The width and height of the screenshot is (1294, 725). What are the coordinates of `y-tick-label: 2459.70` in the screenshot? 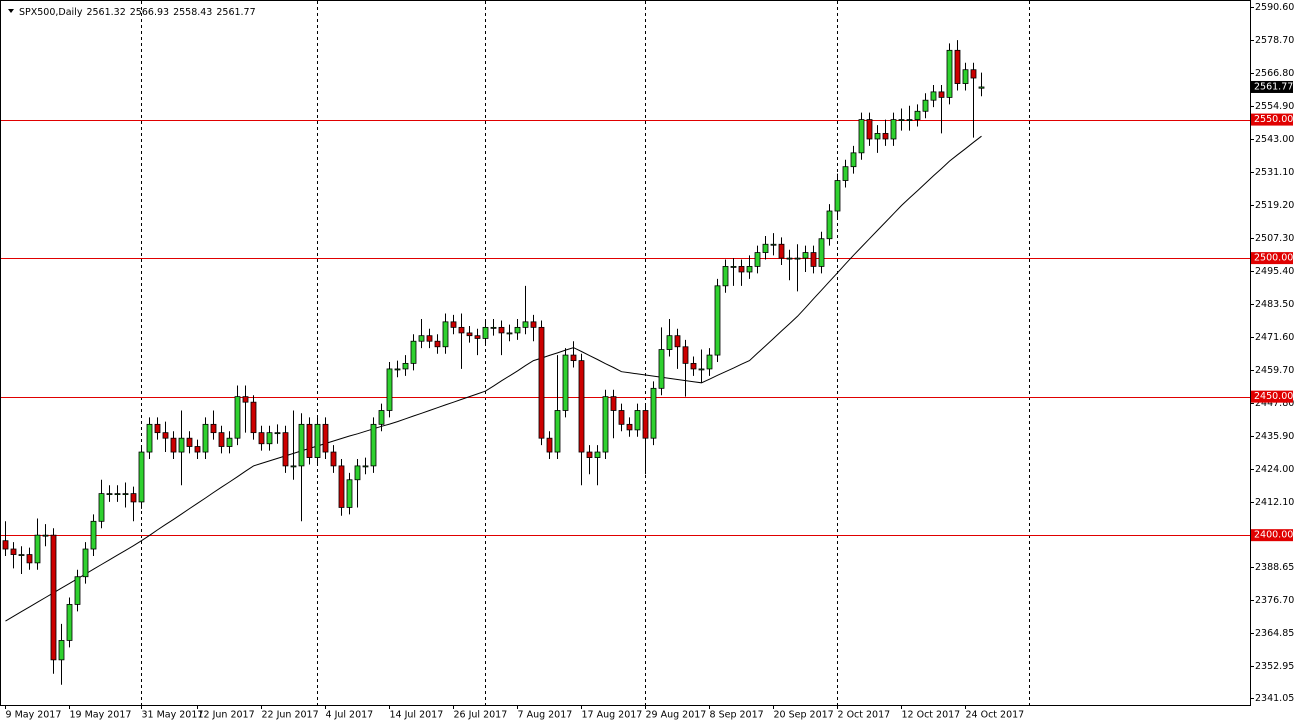 It's located at (1274, 370).